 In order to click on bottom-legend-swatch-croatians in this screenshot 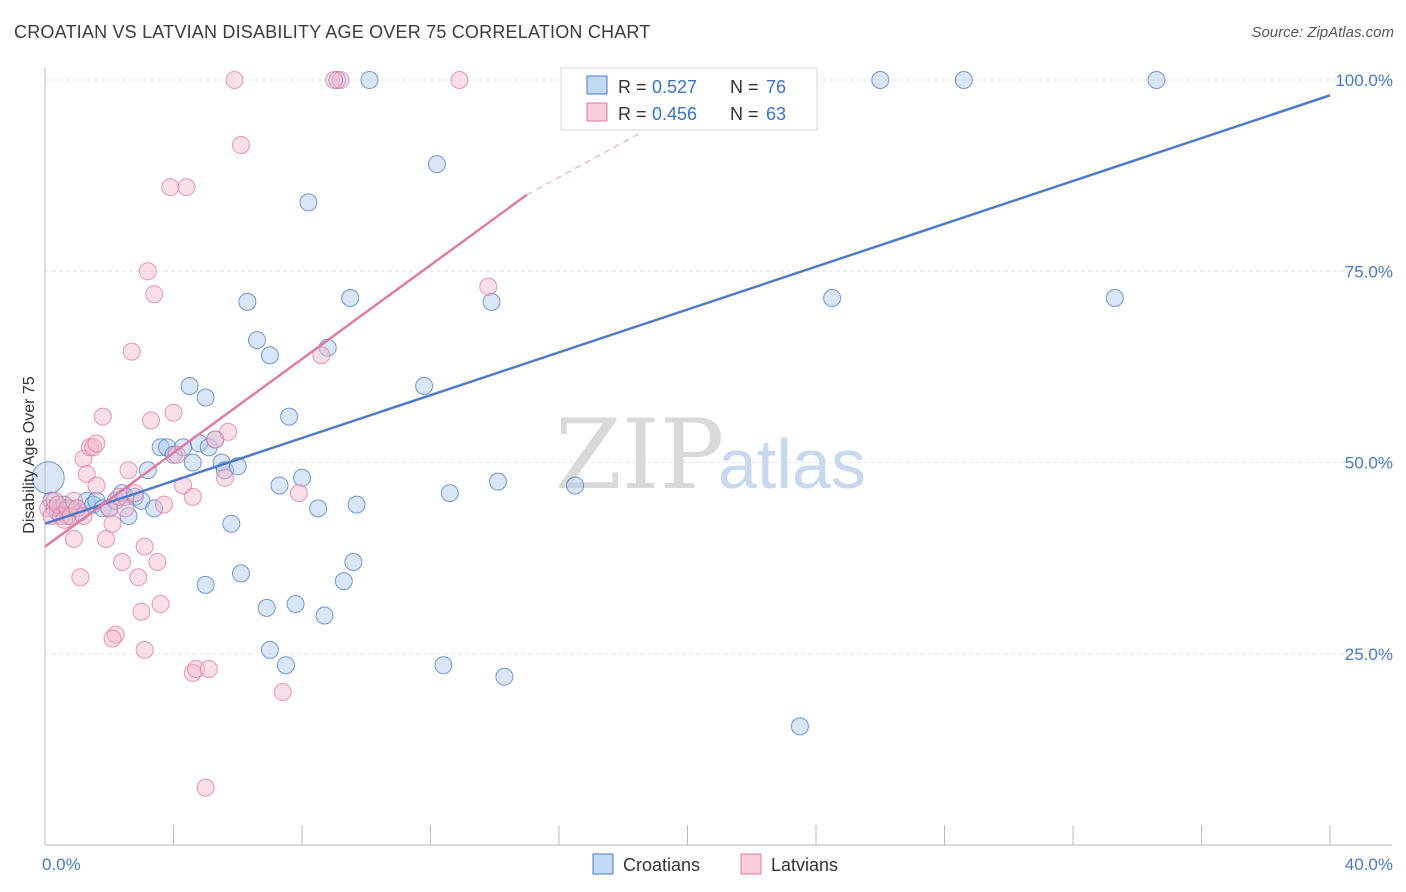, I will do `click(603, 864)`.